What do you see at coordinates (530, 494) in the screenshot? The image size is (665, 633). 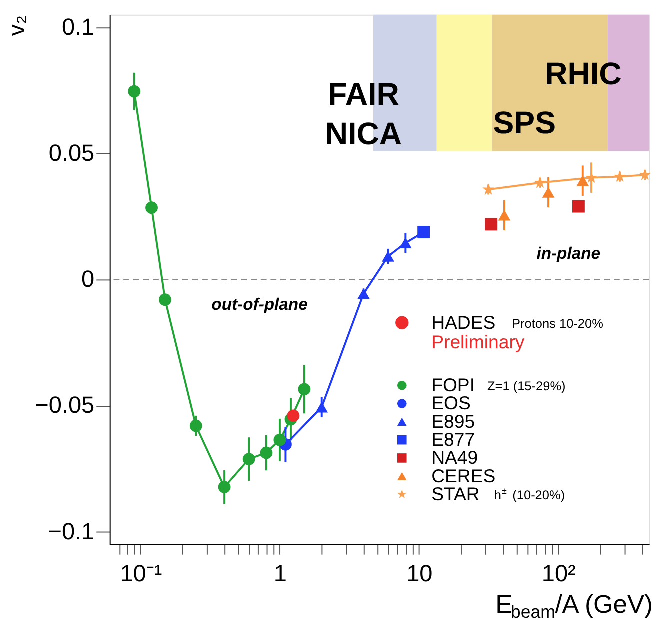 I see `annotation: h± (10-20%)` at bounding box center [530, 494].